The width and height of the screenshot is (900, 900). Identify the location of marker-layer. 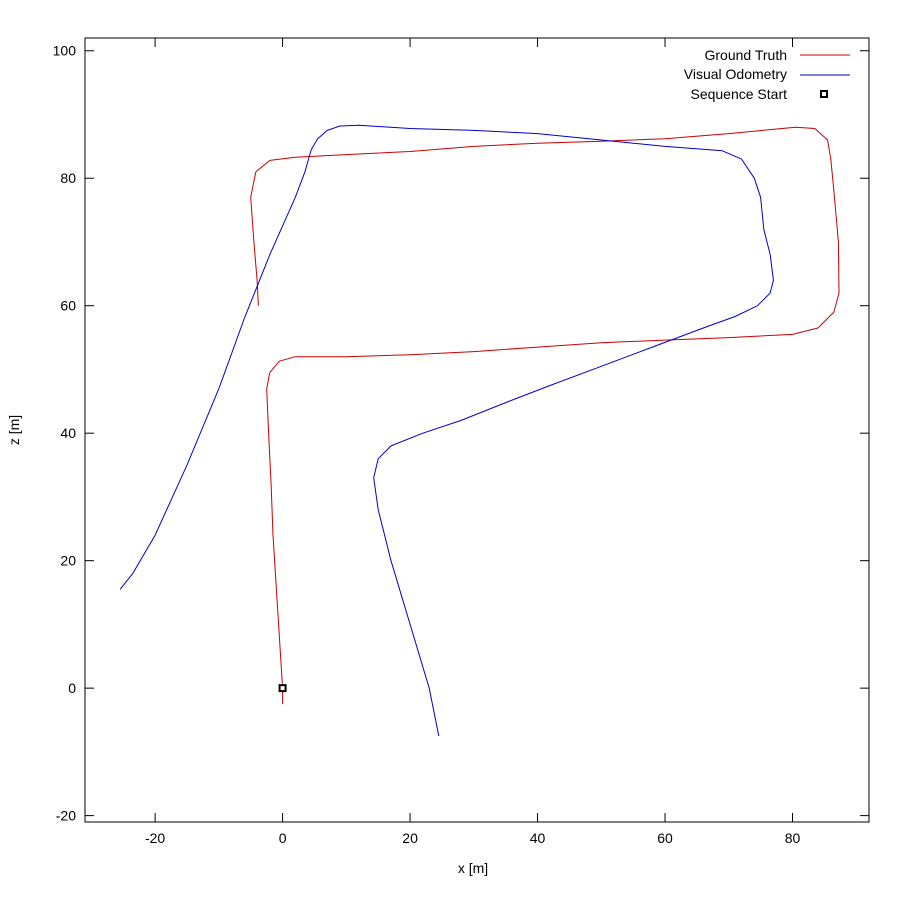
(282, 688).